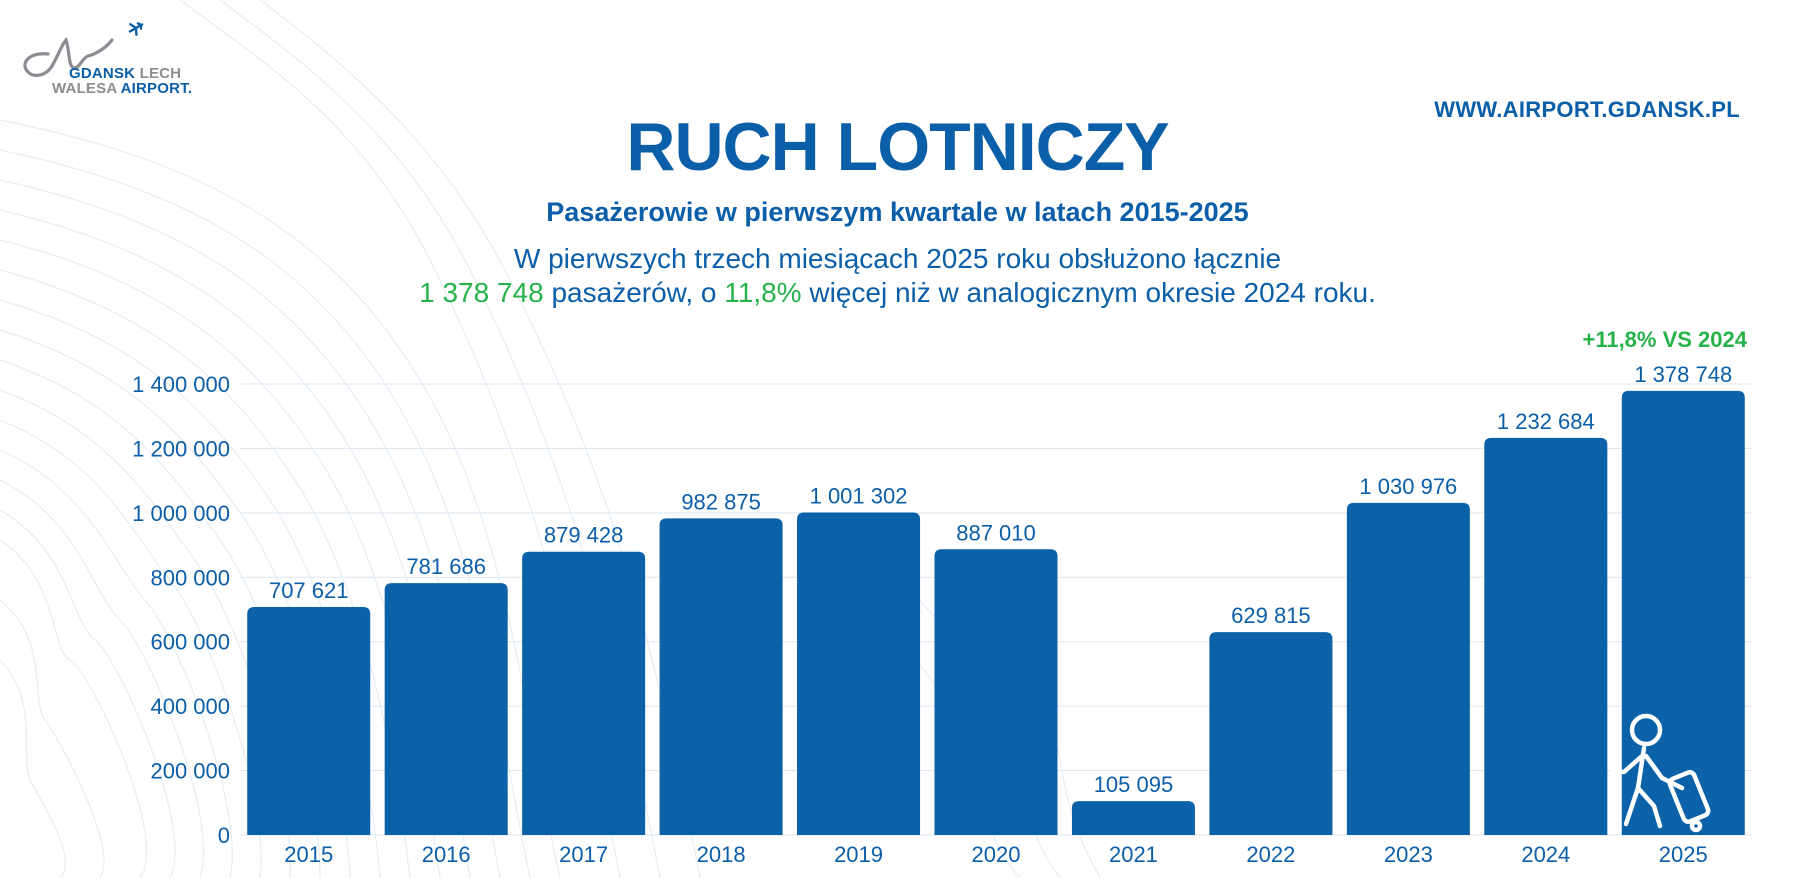  What do you see at coordinates (763, 292) in the screenshot?
I see `summary-growth: 11,8%` at bounding box center [763, 292].